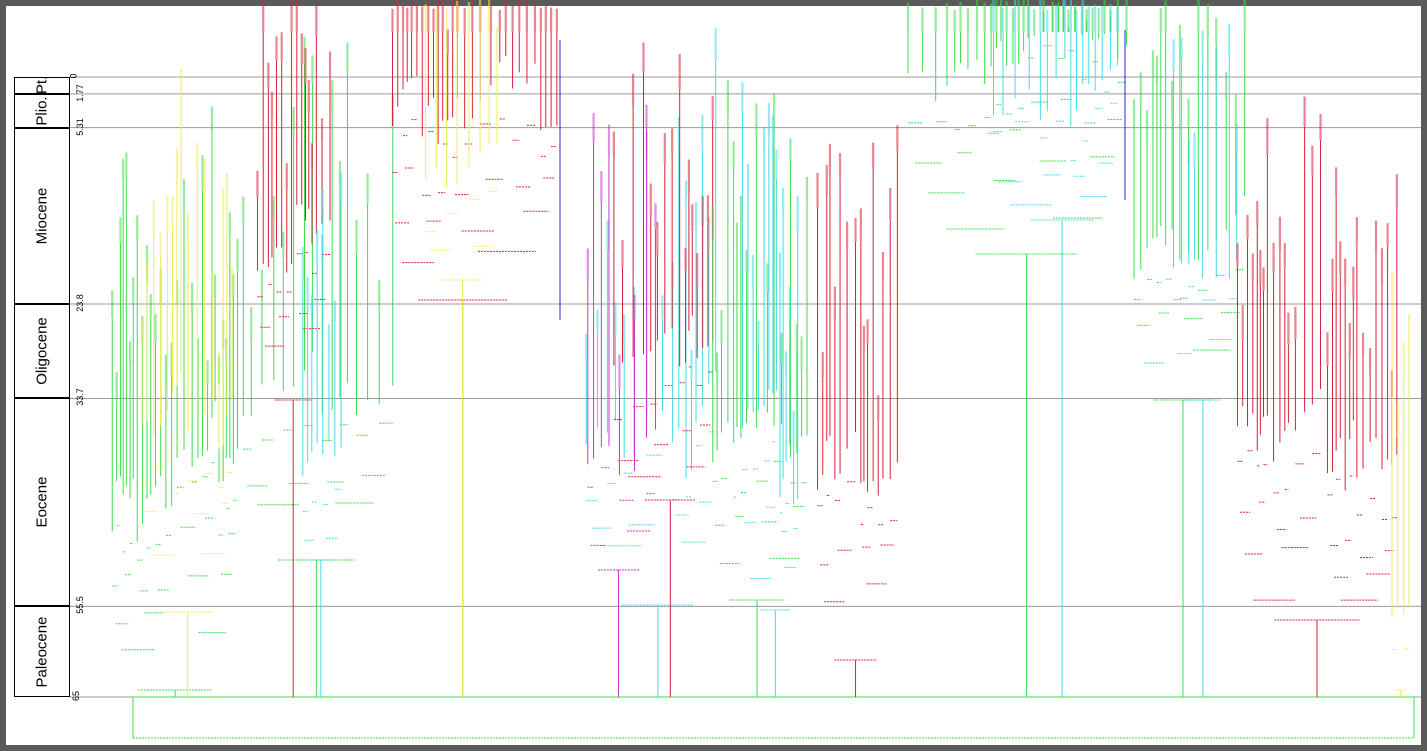  I want to click on epoch-box: Oligocene, so click(42, 351).